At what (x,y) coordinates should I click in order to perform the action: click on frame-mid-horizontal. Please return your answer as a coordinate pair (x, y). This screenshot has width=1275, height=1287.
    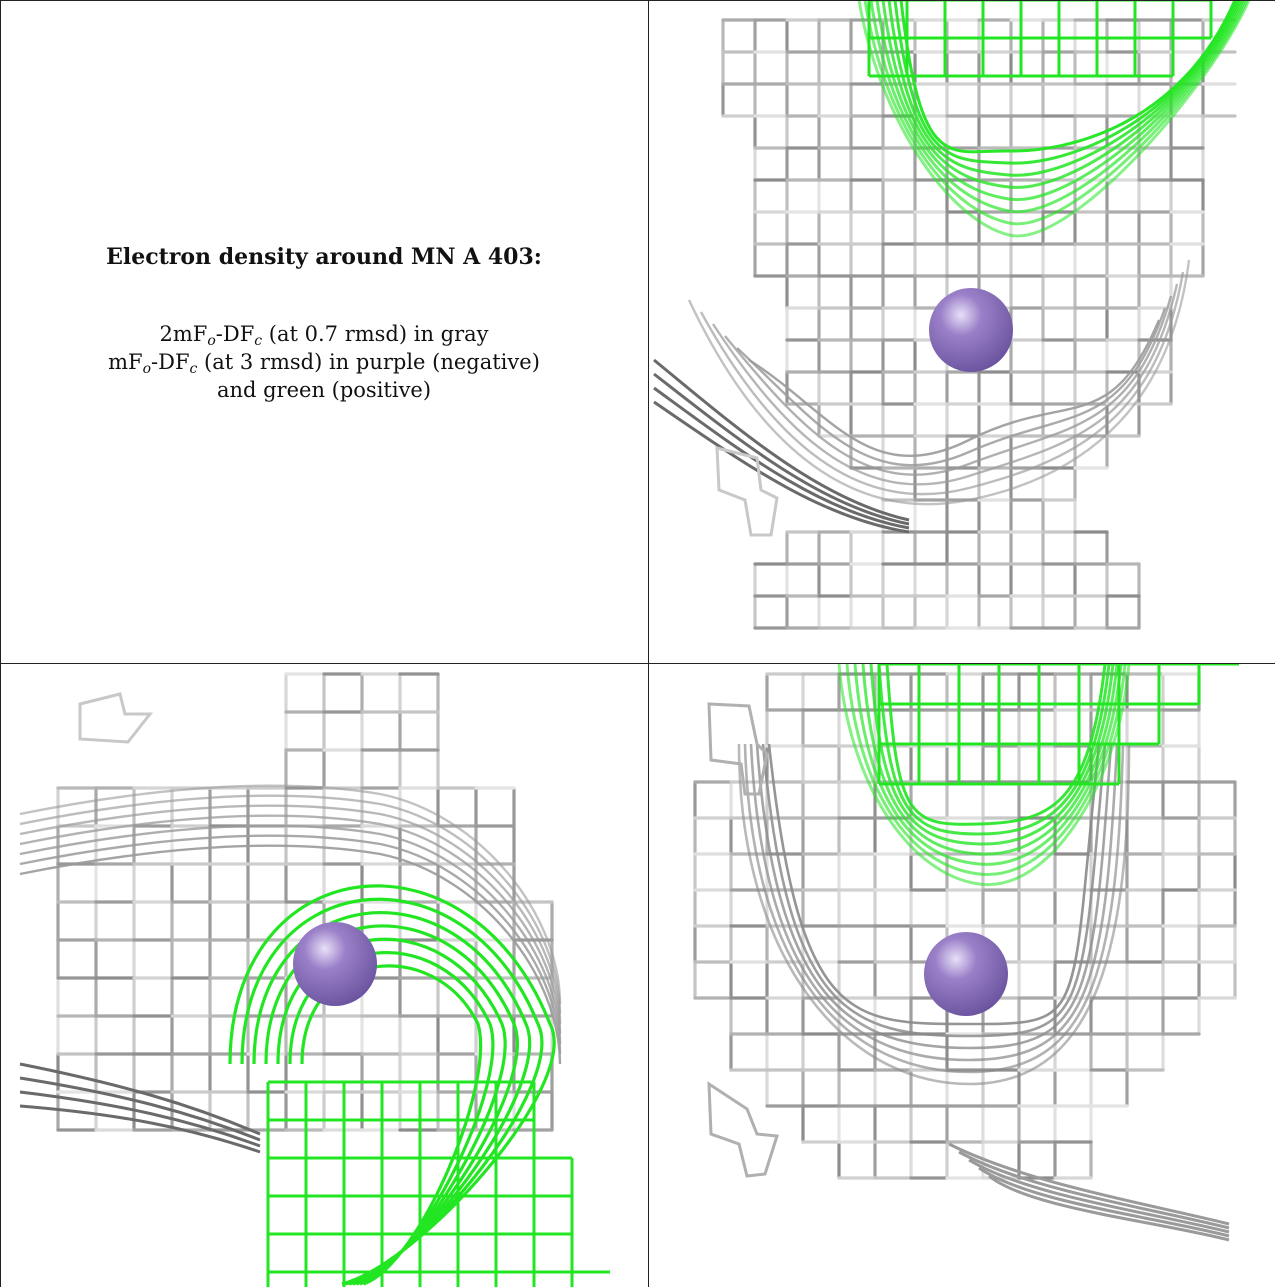
    Looking at the image, I should click on (637, 663).